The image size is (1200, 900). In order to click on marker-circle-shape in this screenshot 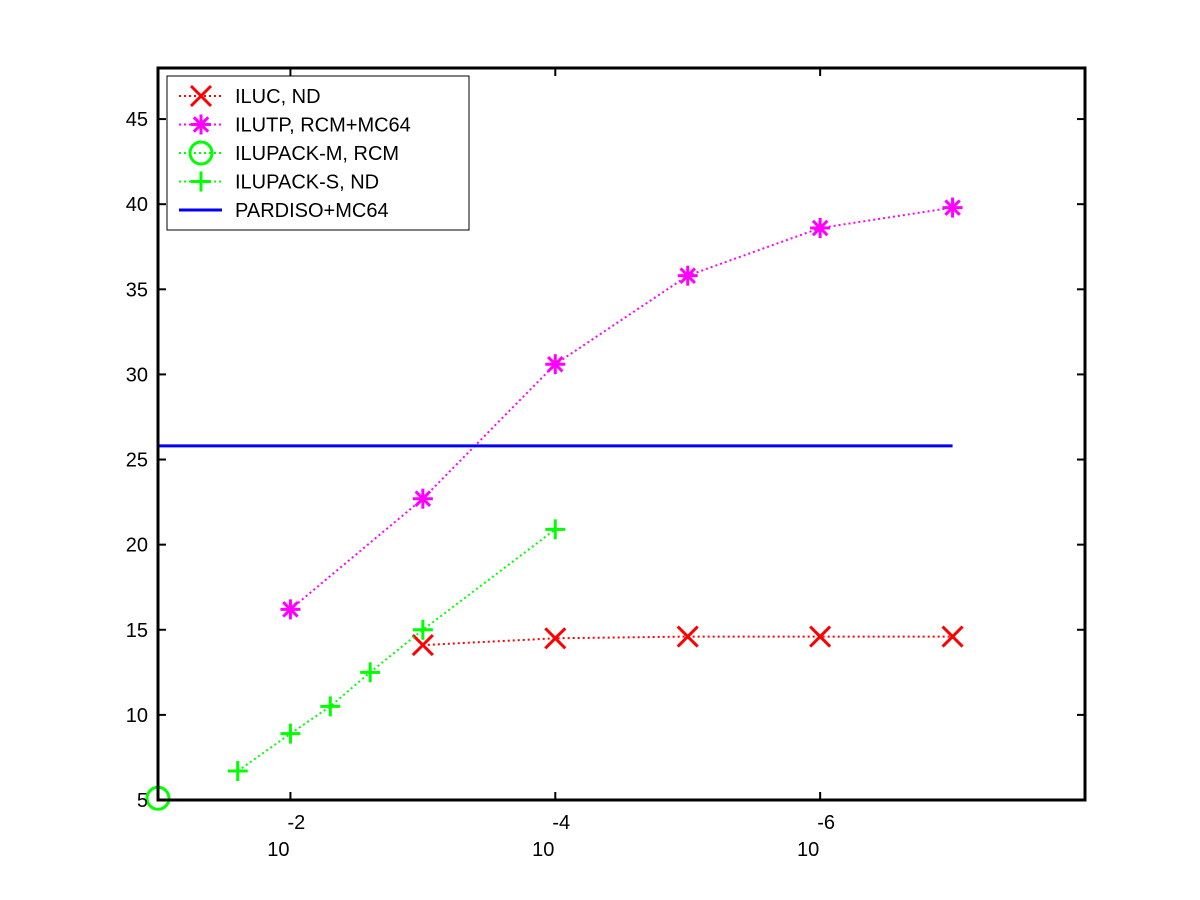, I will do `click(201, 153)`.